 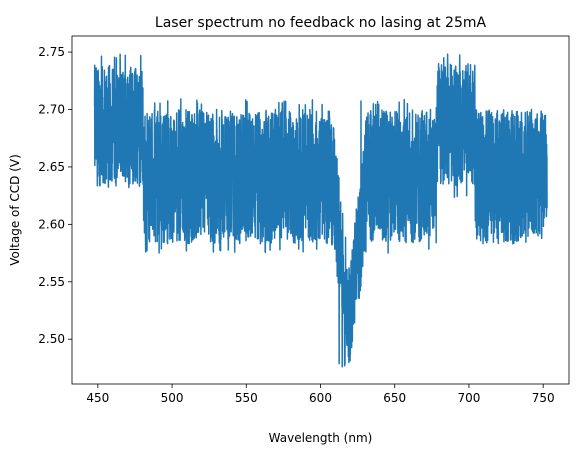 I want to click on x-tick-label: 750, so click(x=543, y=398).